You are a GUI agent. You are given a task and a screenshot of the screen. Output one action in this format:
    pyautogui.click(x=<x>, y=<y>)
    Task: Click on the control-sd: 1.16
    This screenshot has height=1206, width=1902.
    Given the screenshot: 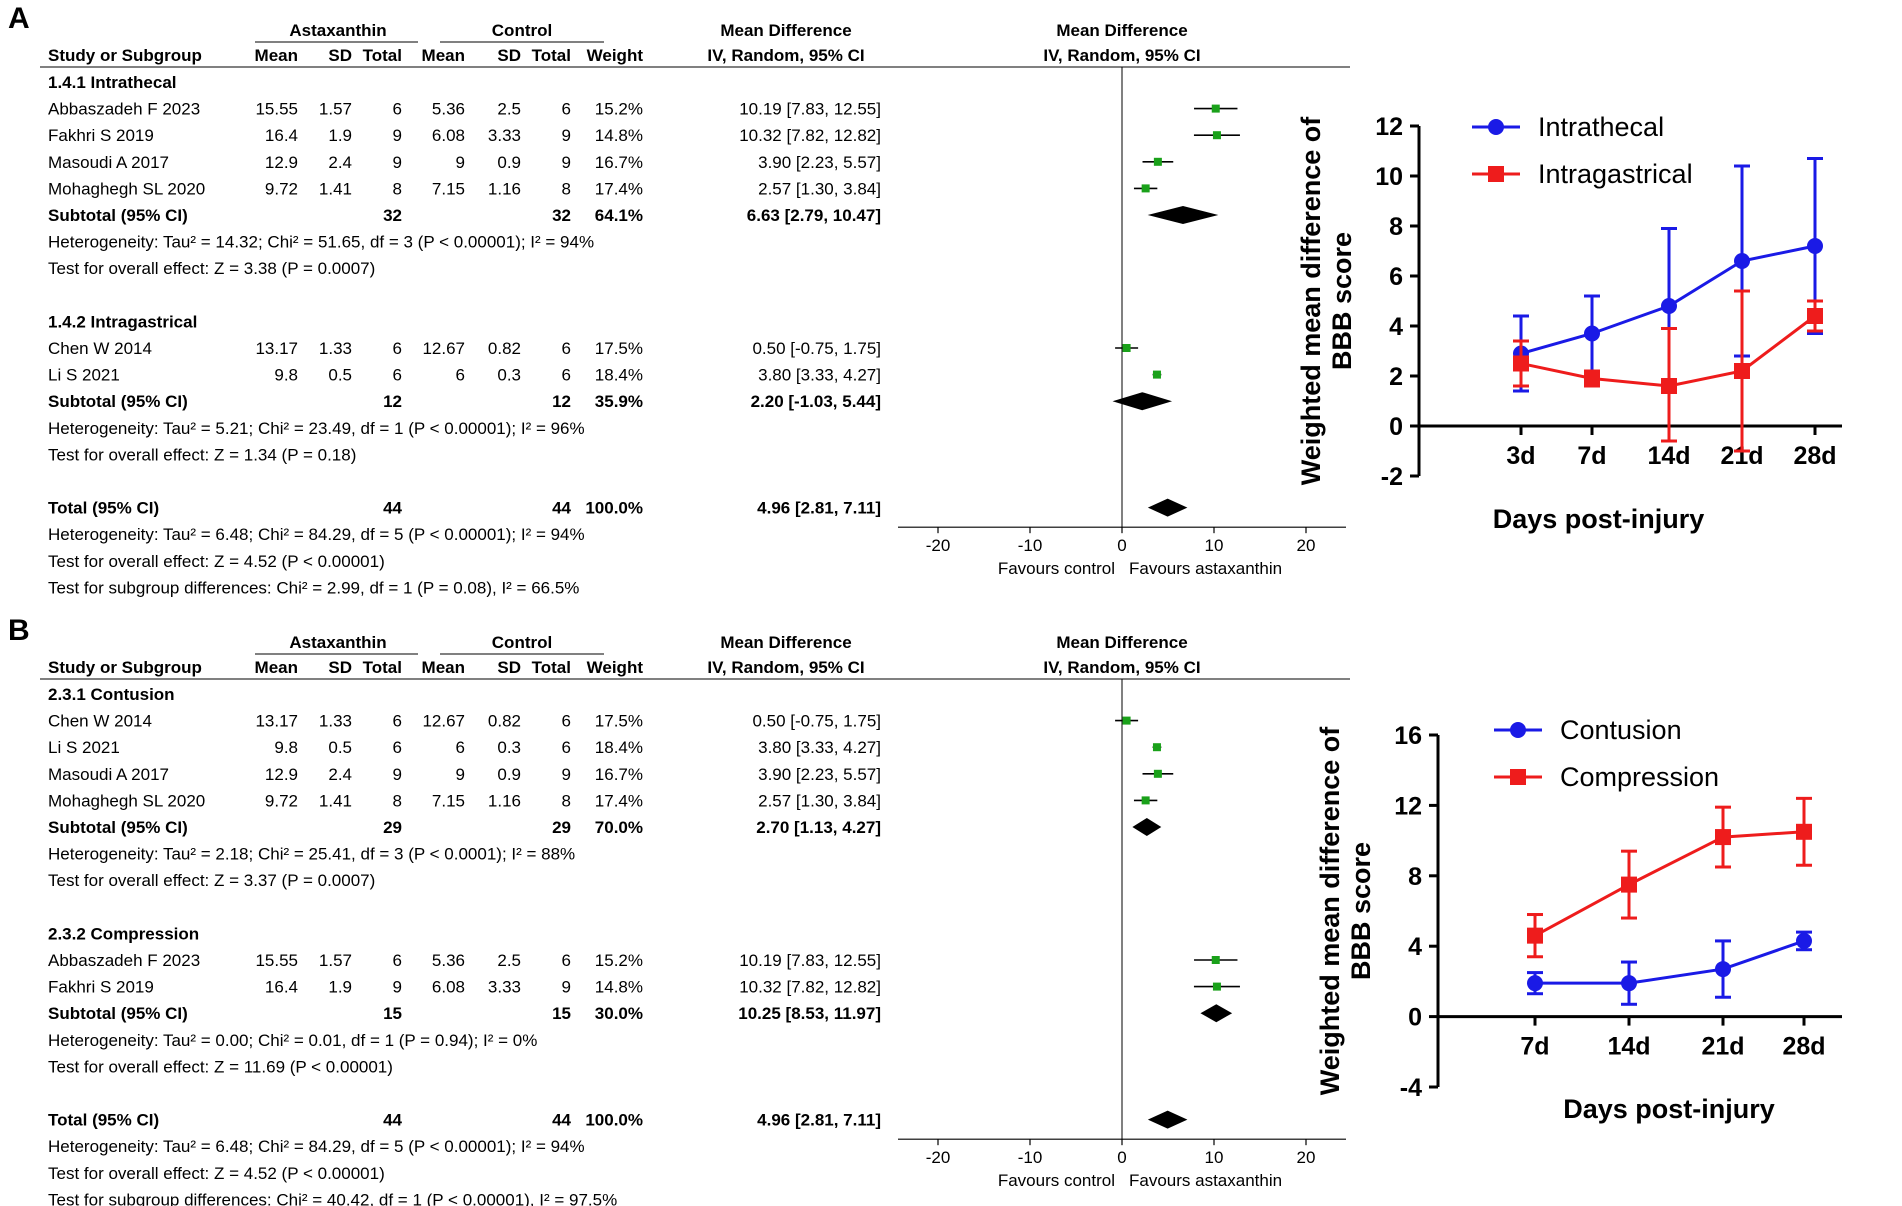 What is the action you would take?
    pyautogui.click(x=504, y=188)
    